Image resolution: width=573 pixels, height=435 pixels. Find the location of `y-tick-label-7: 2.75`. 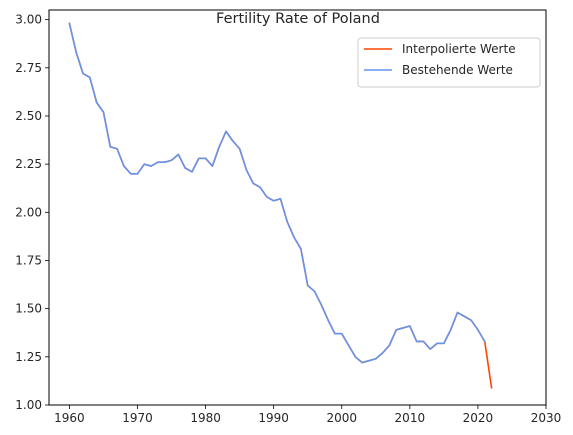

y-tick-label-7: 2.75 is located at coordinates (28, 68).